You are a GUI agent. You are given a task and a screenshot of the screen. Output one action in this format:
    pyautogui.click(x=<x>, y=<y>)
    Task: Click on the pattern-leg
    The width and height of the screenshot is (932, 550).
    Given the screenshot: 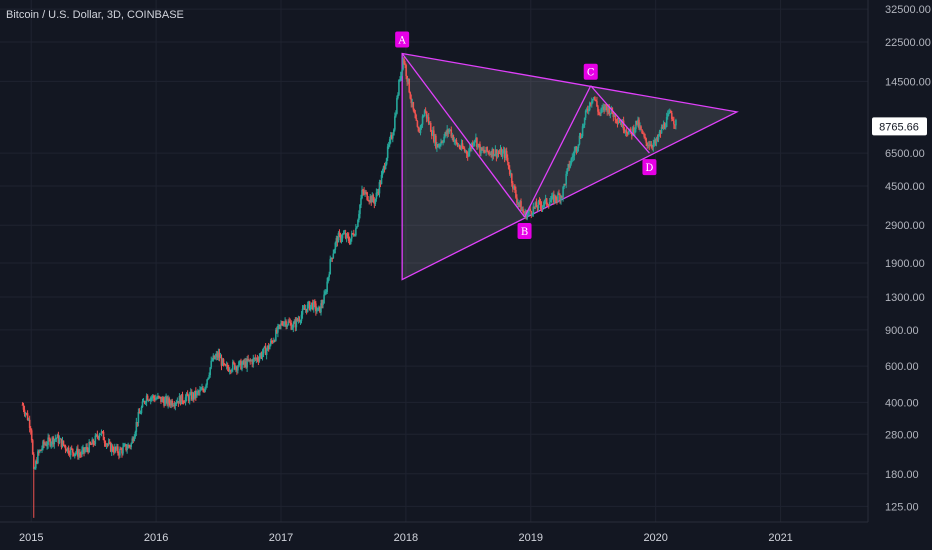 What is the action you would take?
    pyautogui.click(x=463, y=135)
    